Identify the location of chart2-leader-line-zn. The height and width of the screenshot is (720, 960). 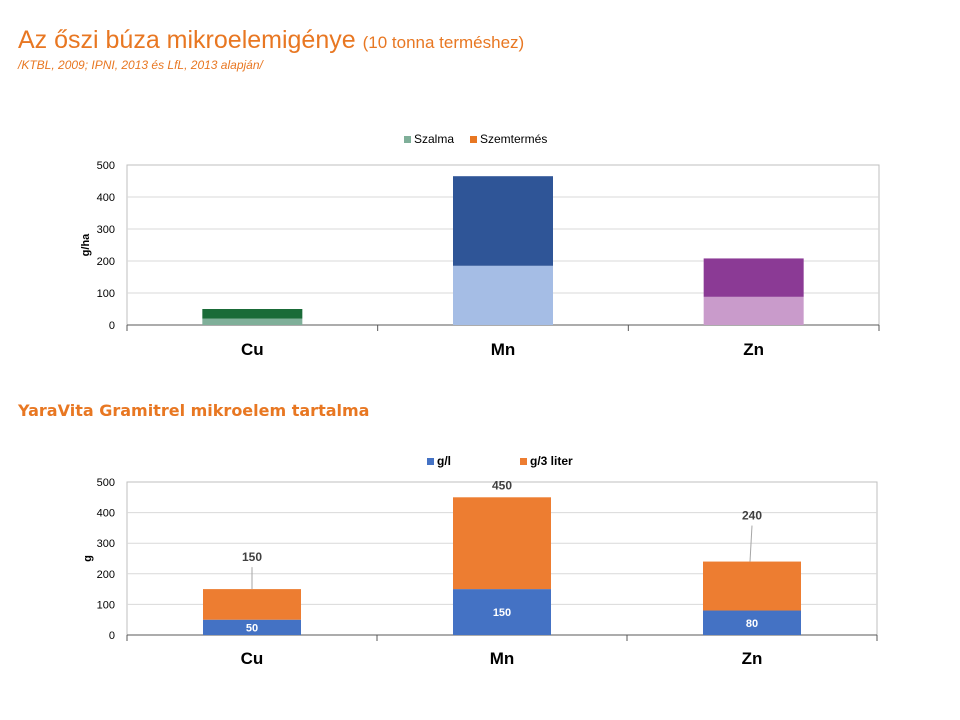
(751, 543).